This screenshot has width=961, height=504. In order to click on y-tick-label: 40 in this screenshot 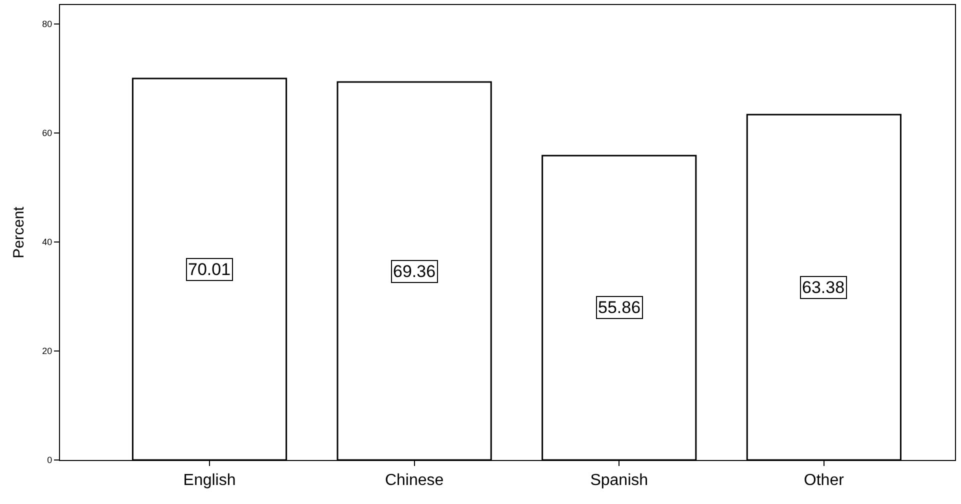, I will do `click(47, 242)`.